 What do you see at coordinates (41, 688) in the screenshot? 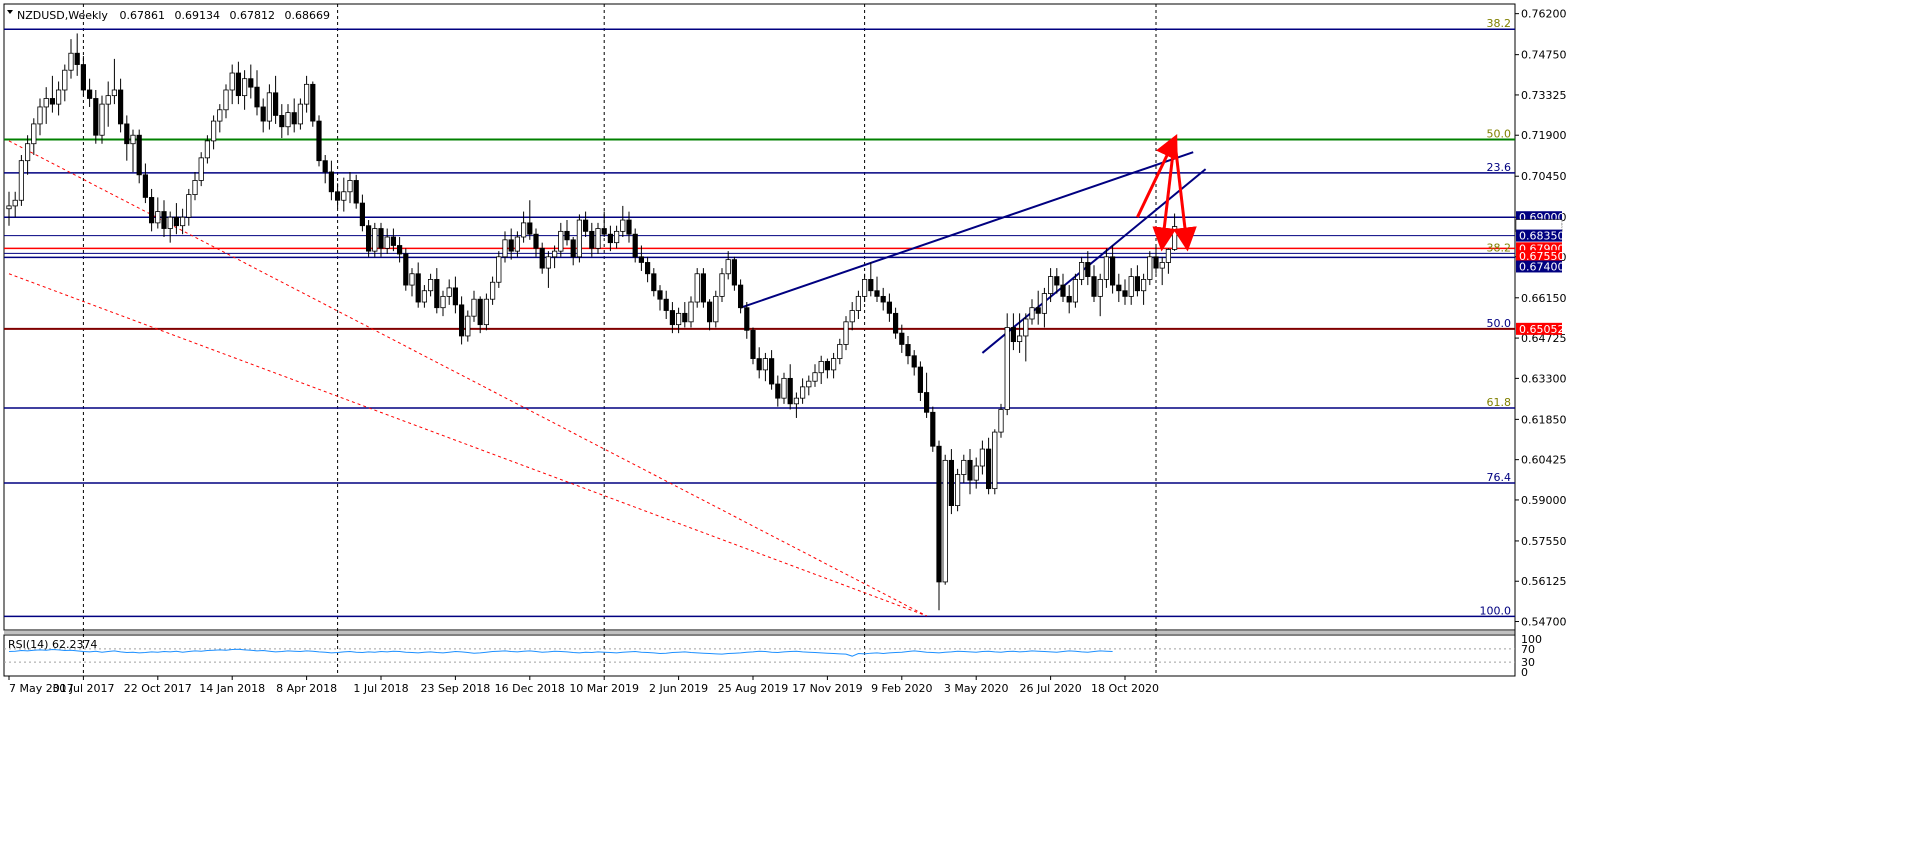
I see `time-tick-label: 7 May 2017` at bounding box center [41, 688].